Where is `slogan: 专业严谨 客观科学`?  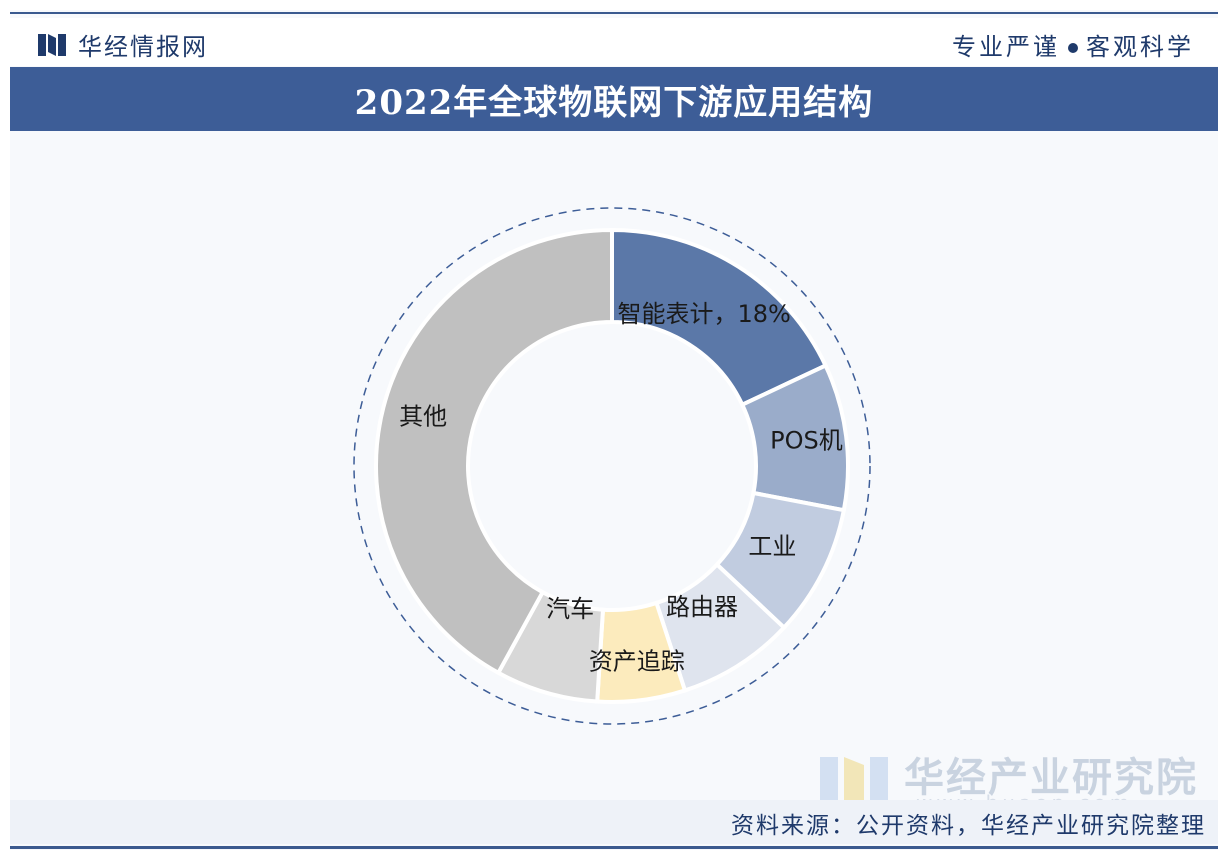
slogan: 专业严谨 客观科学 is located at coordinates (1073, 44).